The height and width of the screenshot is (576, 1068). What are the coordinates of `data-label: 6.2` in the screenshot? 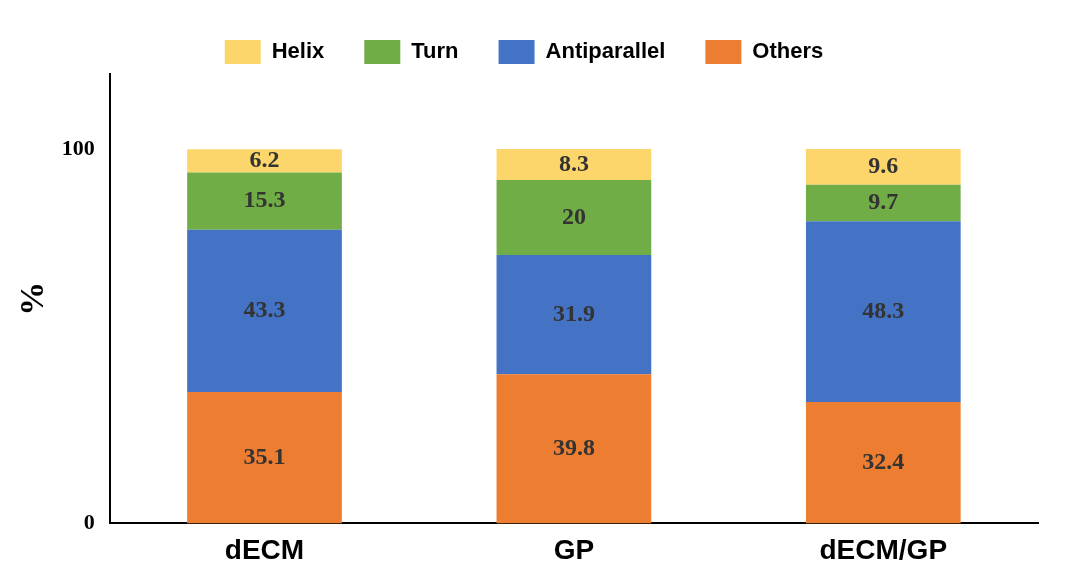 It's located at (264, 159).